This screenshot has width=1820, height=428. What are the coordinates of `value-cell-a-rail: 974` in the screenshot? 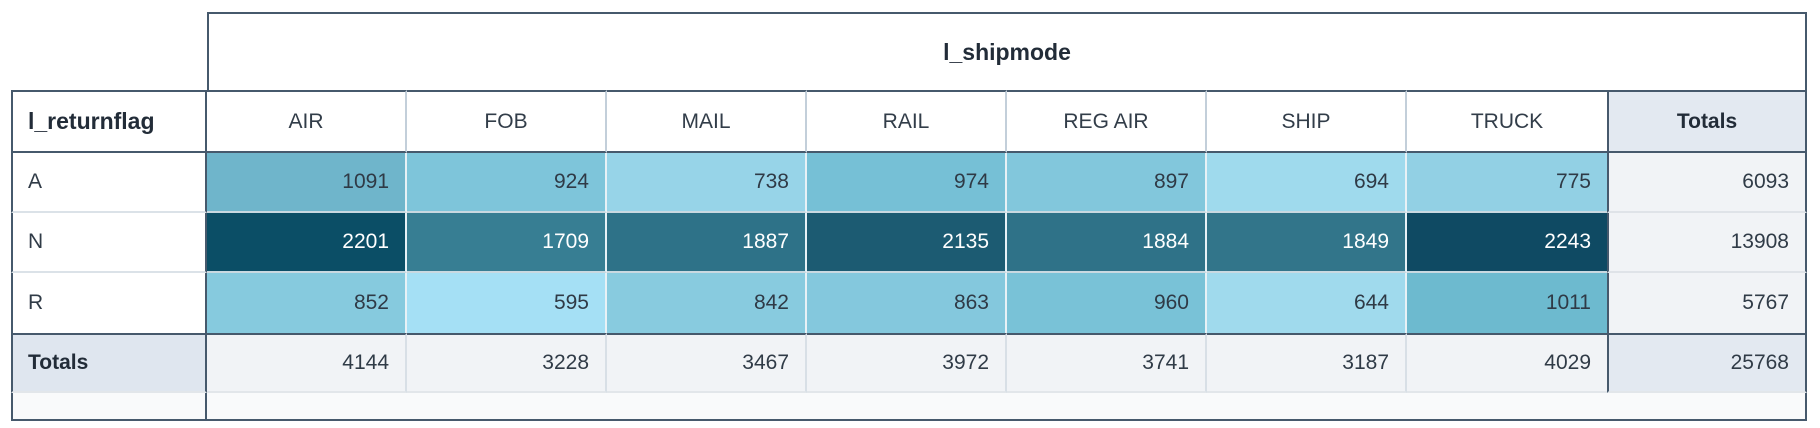 It's located at (907, 183).